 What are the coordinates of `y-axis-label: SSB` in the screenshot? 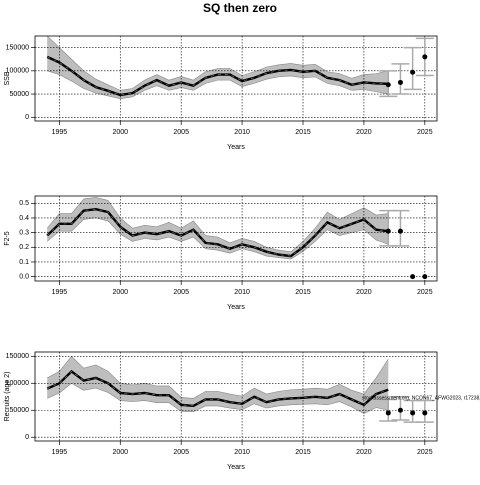 It's located at (7, 78).